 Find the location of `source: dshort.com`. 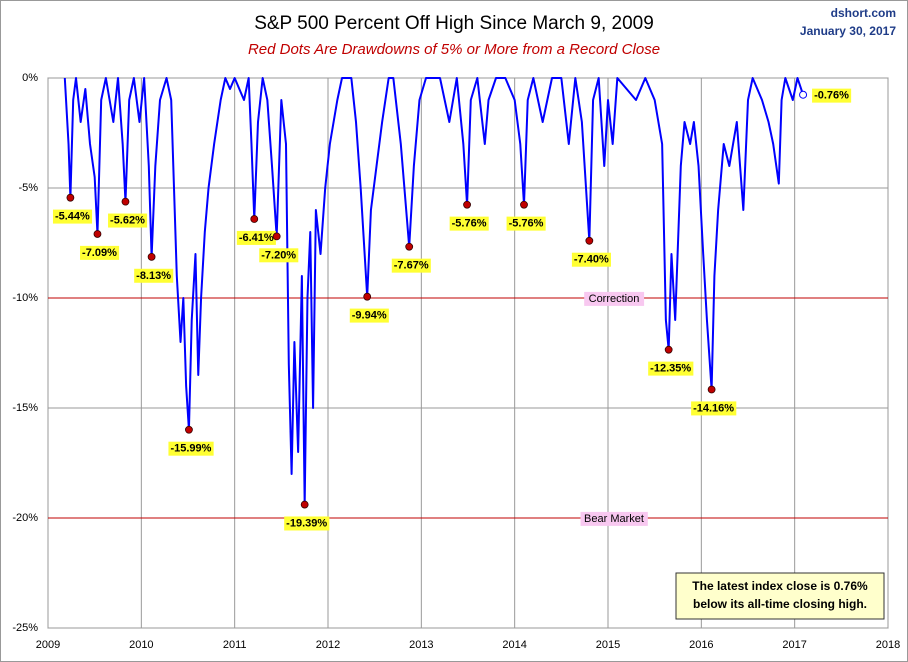

source: dshort.com is located at coordinates (863, 13).